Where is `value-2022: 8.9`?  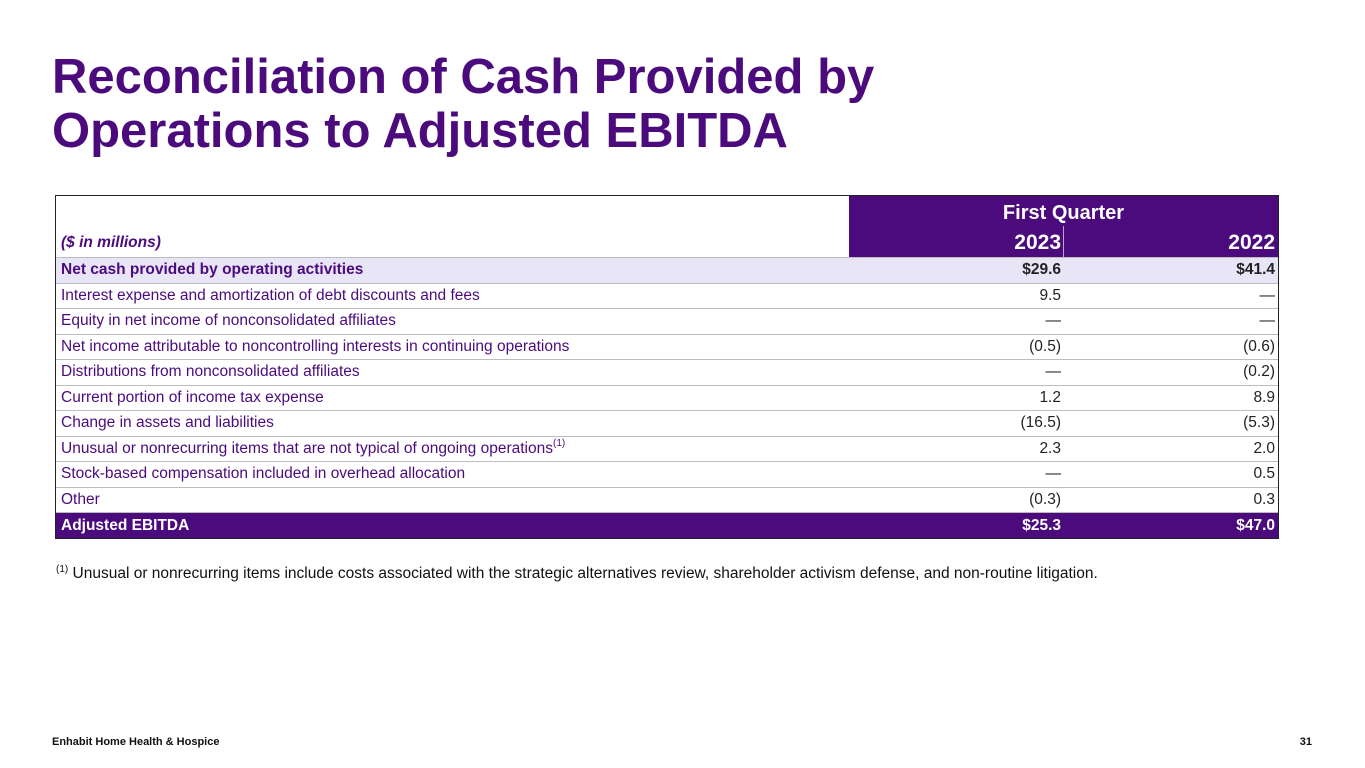
value-2022: 8.9 is located at coordinates (1264, 397).